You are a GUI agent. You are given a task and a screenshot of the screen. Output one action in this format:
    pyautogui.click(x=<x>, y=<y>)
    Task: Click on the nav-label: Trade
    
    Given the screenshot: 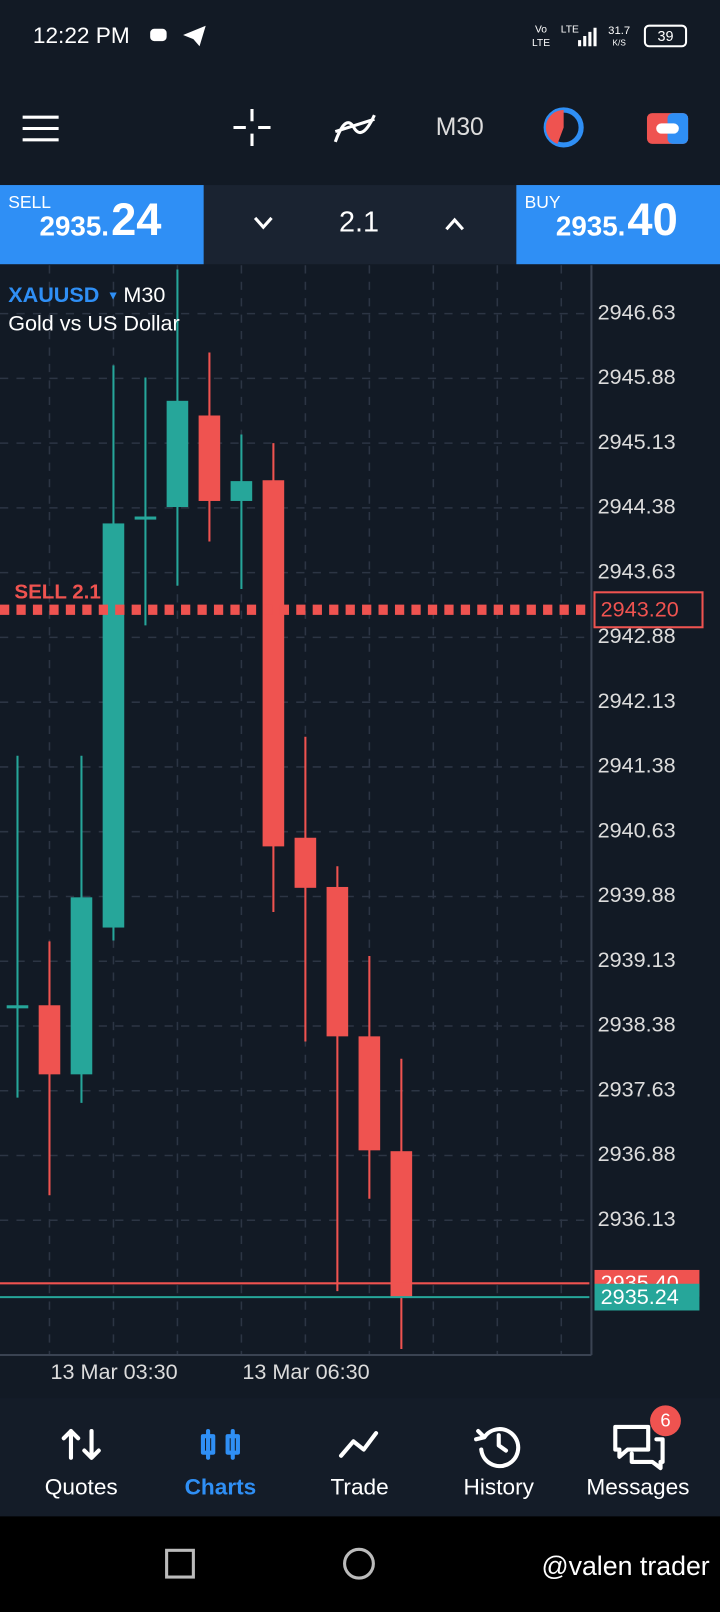 What is the action you would take?
    pyautogui.click(x=359, y=1487)
    